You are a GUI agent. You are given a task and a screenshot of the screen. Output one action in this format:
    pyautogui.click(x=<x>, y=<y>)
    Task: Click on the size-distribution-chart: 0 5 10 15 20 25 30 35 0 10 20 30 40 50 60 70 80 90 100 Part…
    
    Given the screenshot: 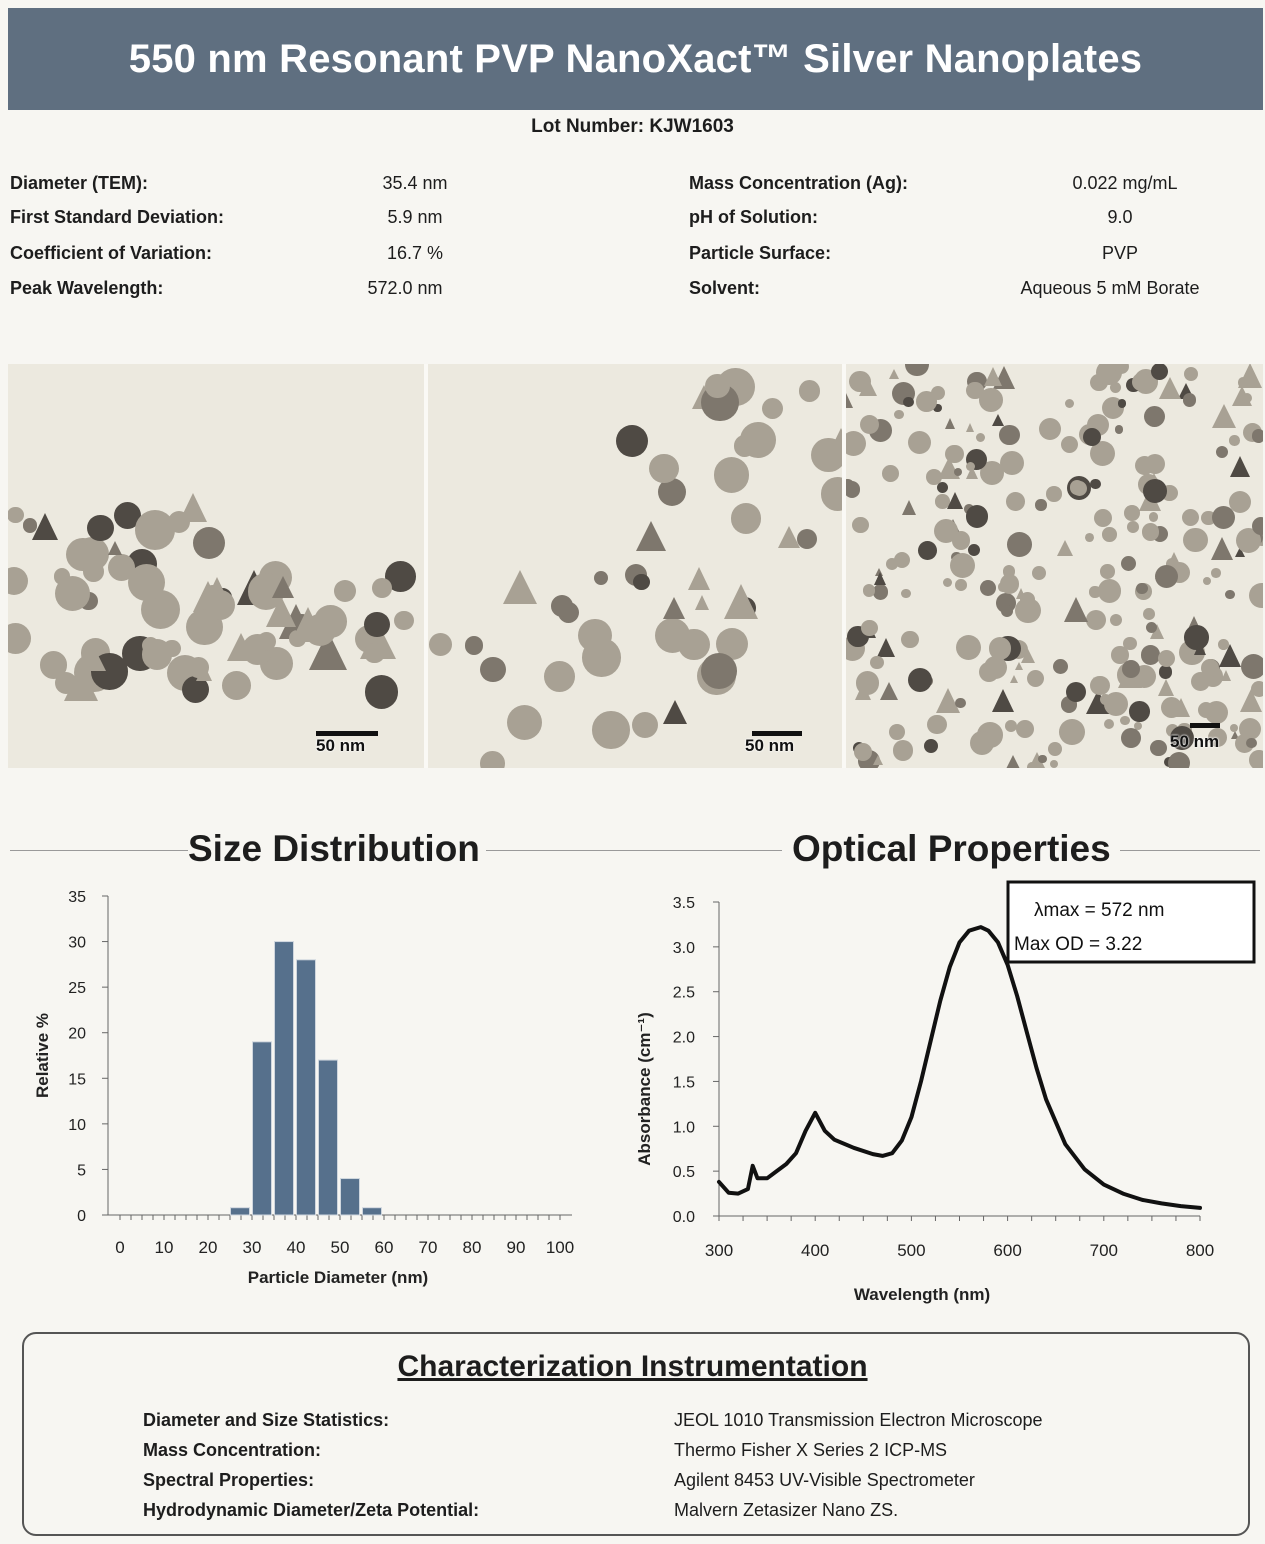 What is the action you would take?
    pyautogui.click(x=303, y=1088)
    